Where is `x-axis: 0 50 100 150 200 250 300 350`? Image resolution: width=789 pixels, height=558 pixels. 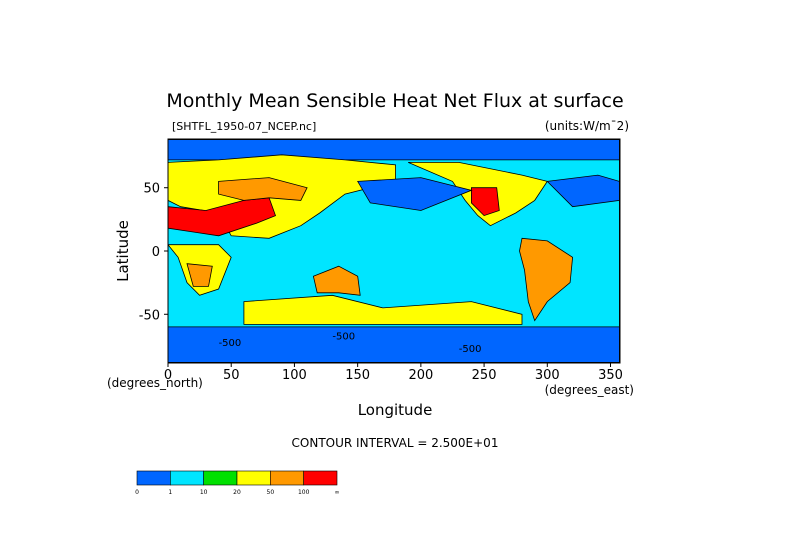 x-axis: 0 50 100 150 200 250 300 350 is located at coordinates (393, 373).